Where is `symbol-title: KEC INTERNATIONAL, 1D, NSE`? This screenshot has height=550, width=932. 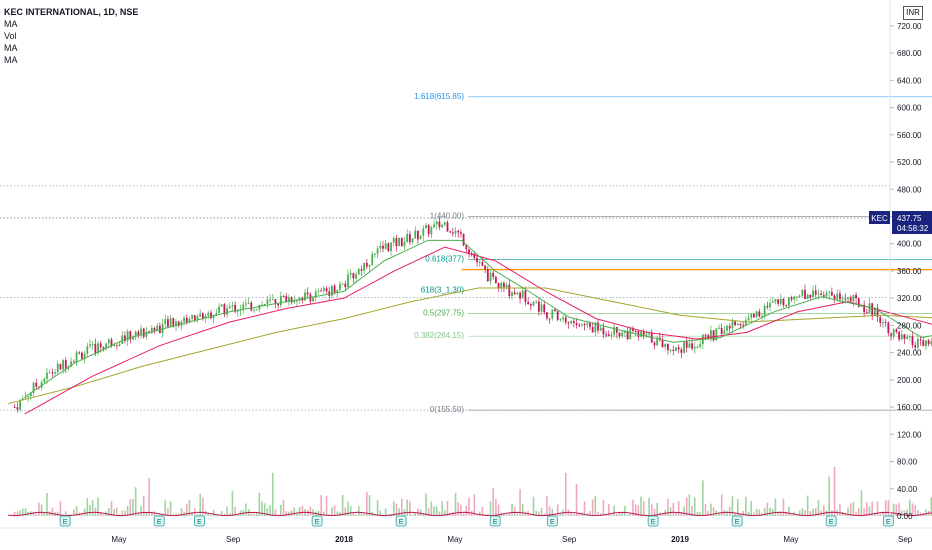 symbol-title: KEC INTERNATIONAL, 1D, NSE is located at coordinates (71, 12).